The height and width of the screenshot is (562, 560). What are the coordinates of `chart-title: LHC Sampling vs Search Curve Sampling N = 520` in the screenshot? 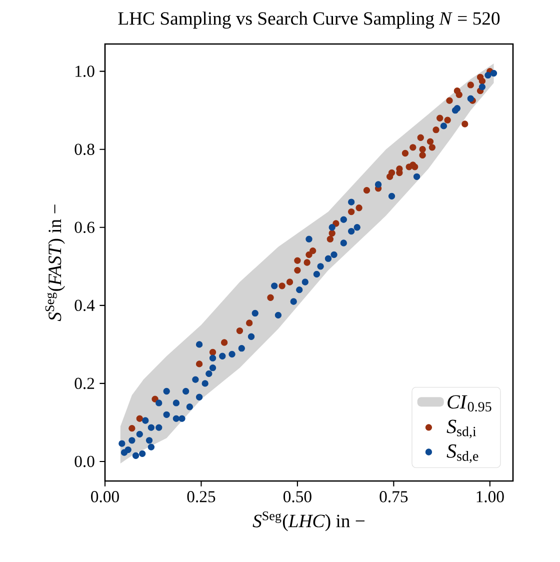 It's located at (309, 20).